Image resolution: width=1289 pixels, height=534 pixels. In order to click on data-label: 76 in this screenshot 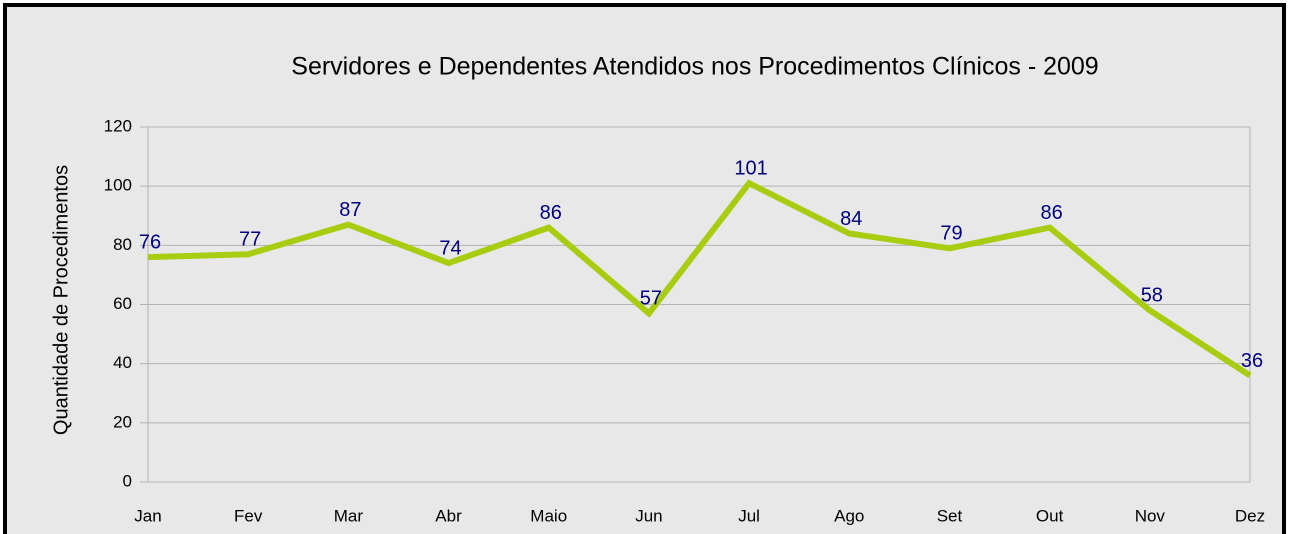, I will do `click(150, 242)`.